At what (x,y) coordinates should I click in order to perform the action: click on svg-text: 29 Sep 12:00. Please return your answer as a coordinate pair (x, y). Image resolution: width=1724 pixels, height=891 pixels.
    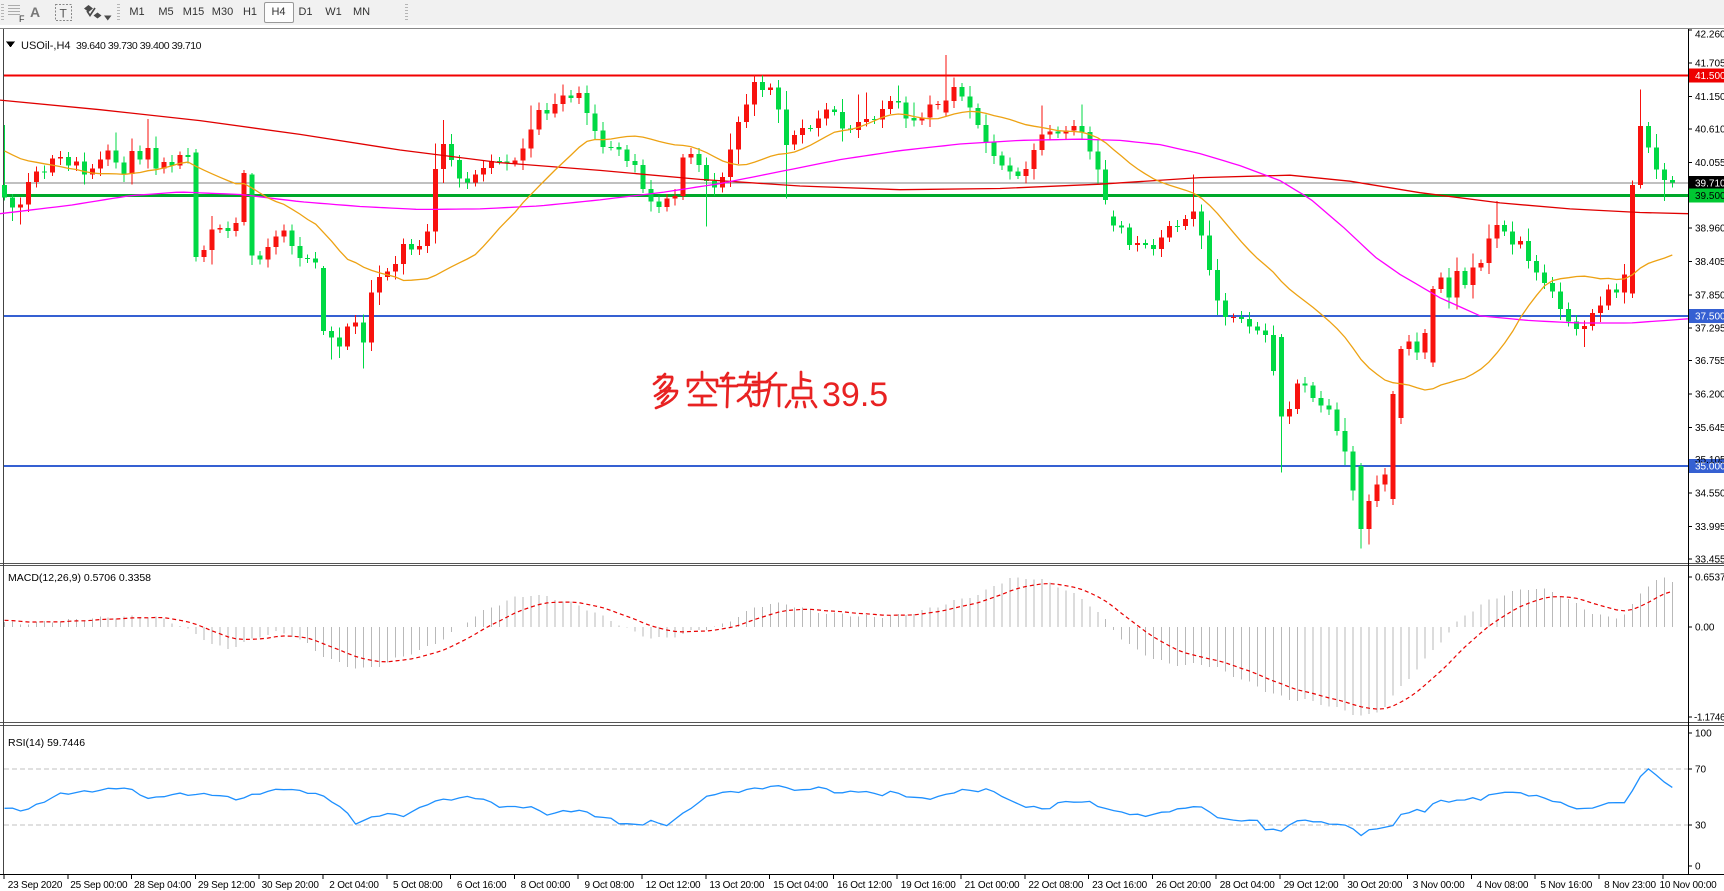
    Looking at the image, I should click on (227, 885).